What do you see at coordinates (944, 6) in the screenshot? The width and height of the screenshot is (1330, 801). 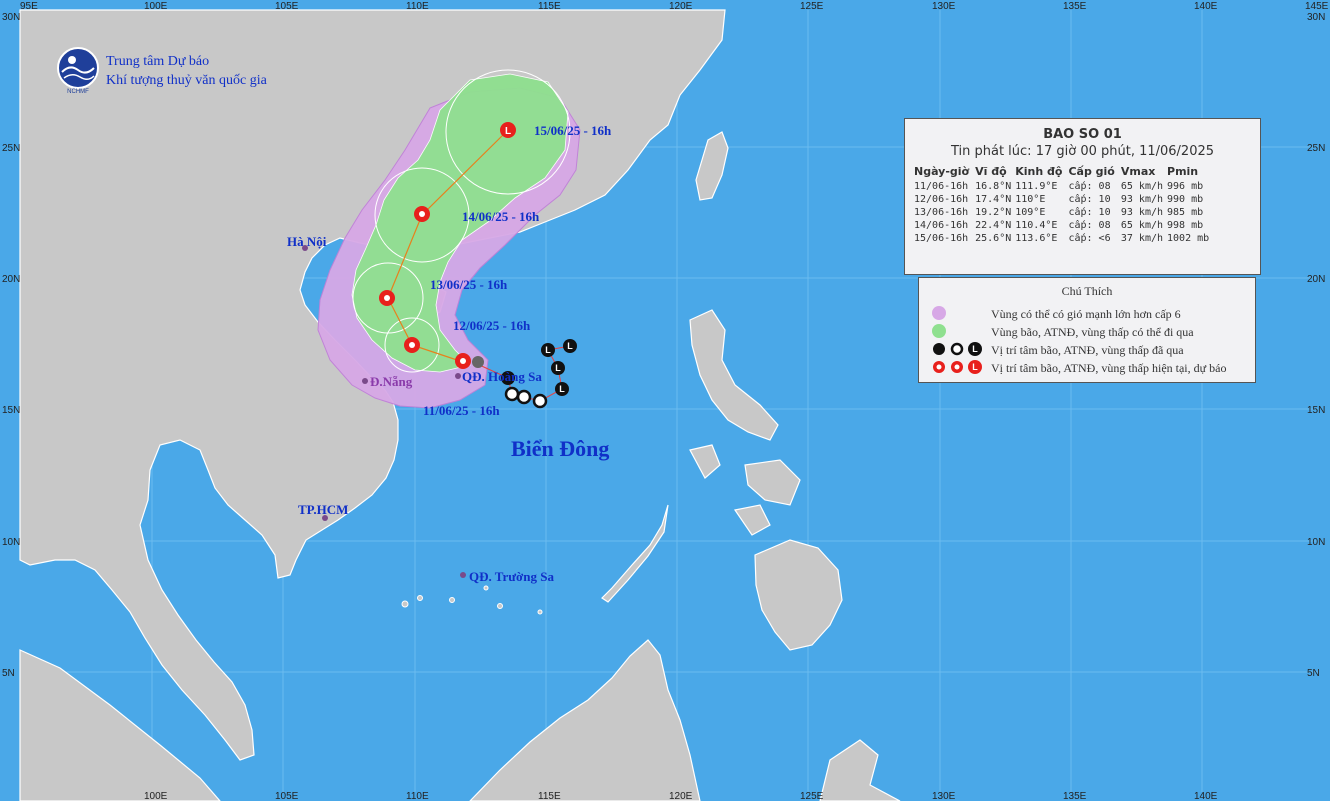 I see `lon-label: 130E` at bounding box center [944, 6].